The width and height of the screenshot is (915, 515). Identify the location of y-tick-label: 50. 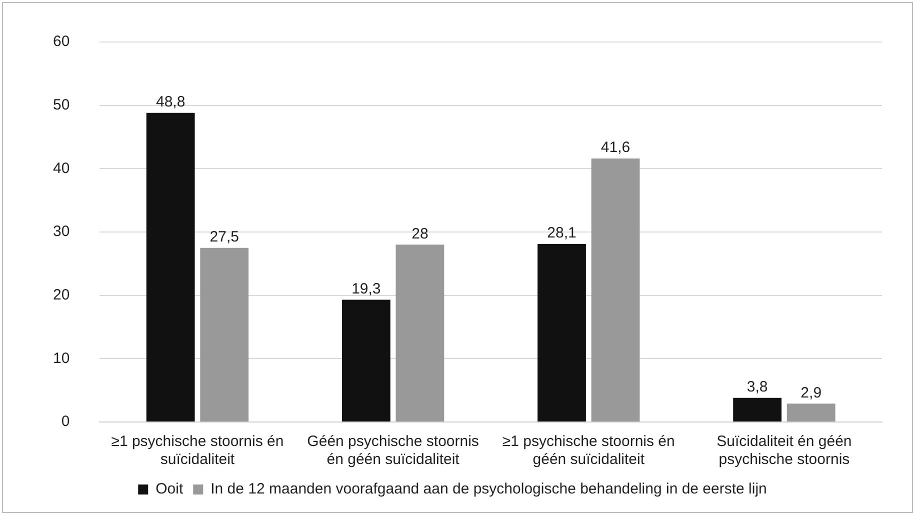
(61, 105).